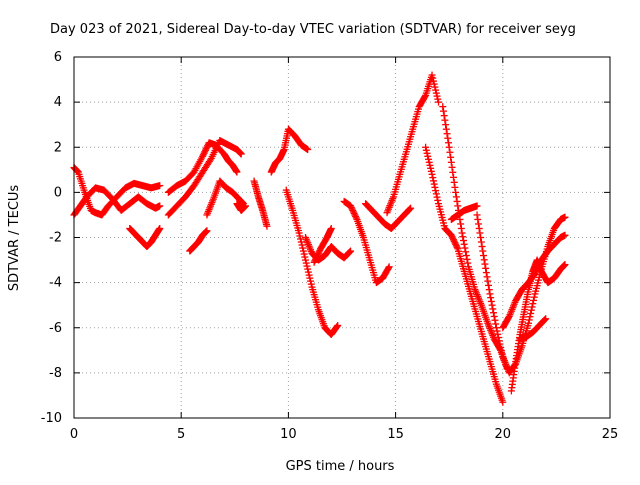 This screenshot has width=640, height=485. I want to click on y-tick-label: -6, so click(55, 328).